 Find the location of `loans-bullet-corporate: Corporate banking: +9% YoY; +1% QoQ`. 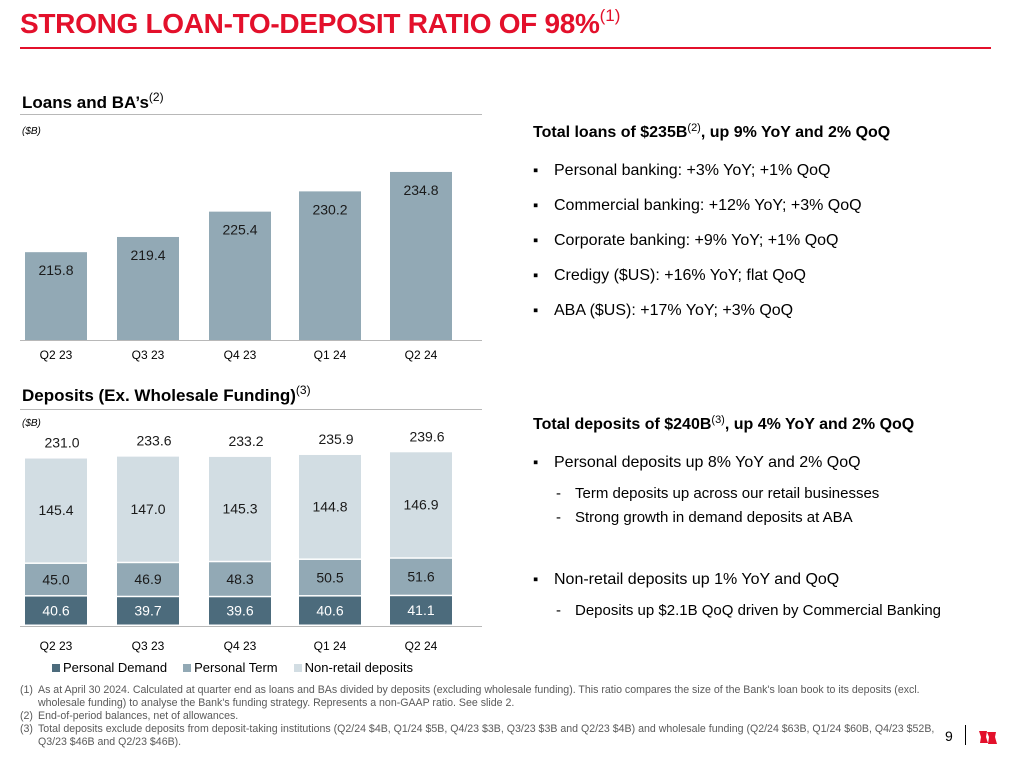

loans-bullet-corporate: Corporate banking: +9% YoY; +1% QoQ is located at coordinates (697, 249).